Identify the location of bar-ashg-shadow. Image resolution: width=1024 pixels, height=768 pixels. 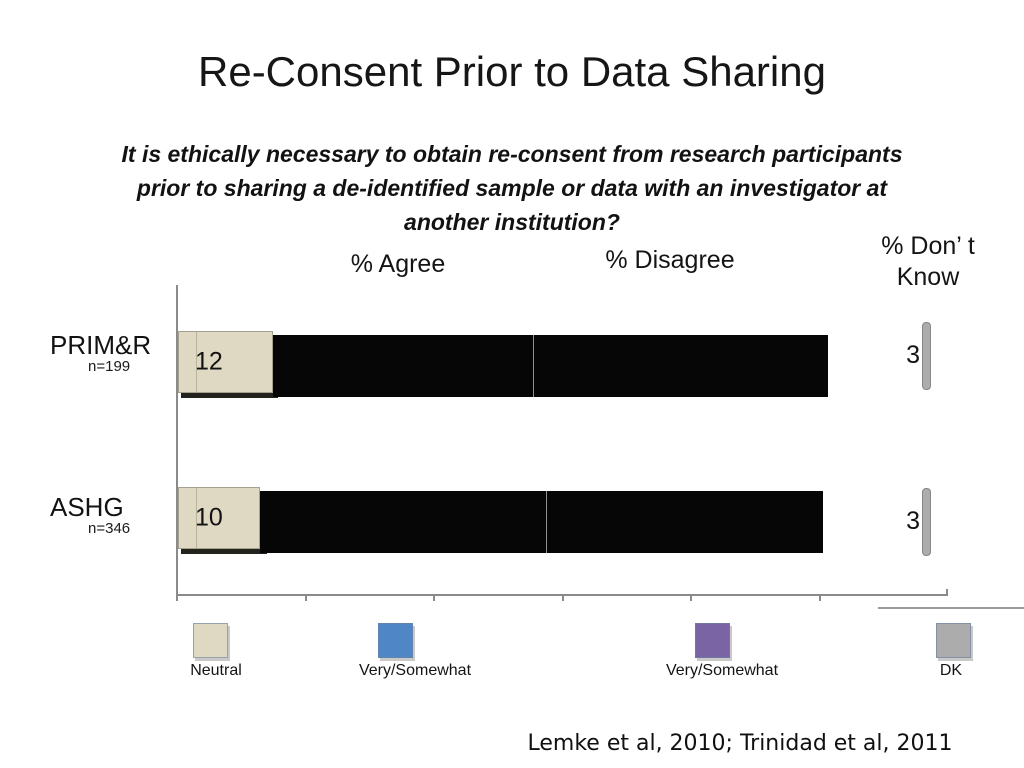
(224, 551).